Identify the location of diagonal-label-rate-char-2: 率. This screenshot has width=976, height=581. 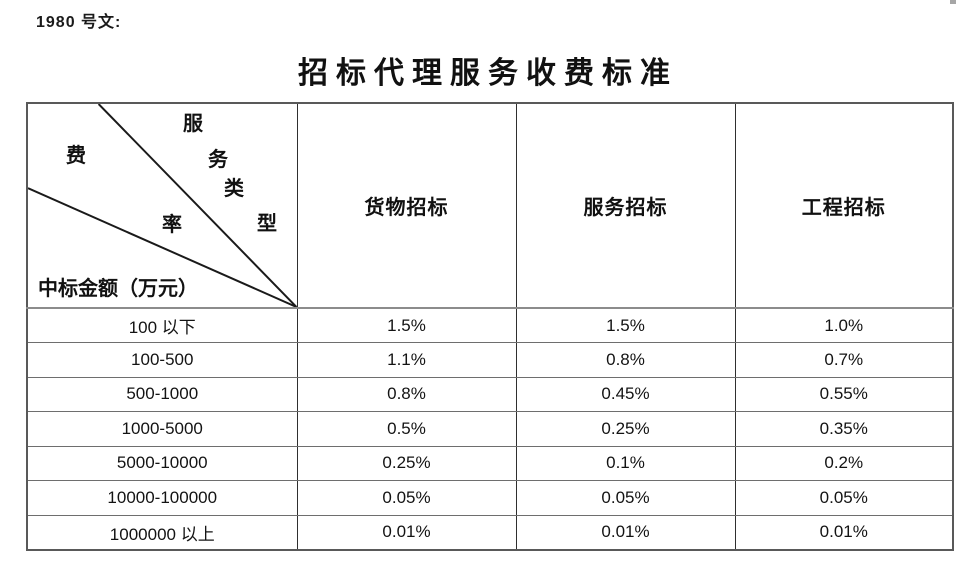
(172, 225).